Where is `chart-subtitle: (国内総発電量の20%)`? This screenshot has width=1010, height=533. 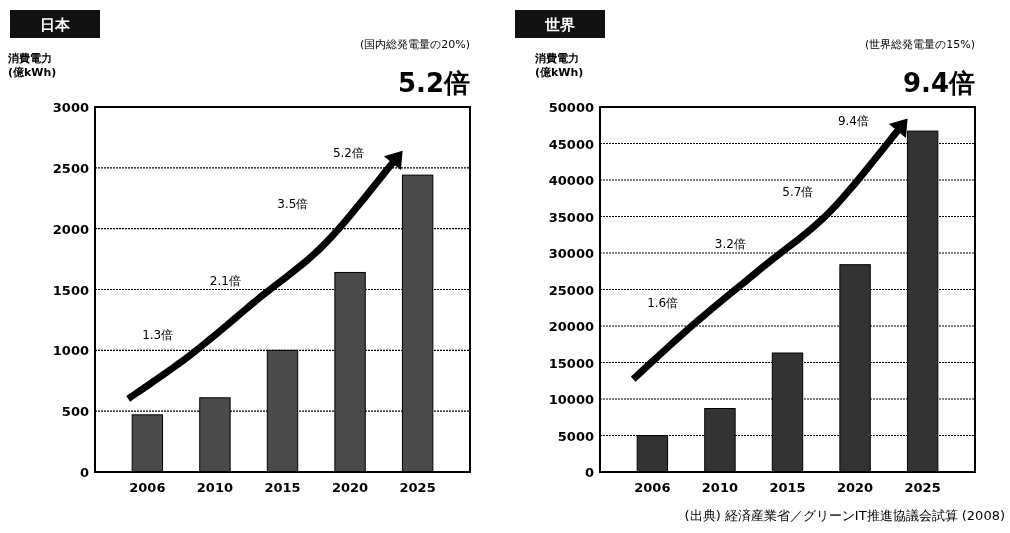
chart-subtitle: (国内総発電量の20%) is located at coordinates (414, 44).